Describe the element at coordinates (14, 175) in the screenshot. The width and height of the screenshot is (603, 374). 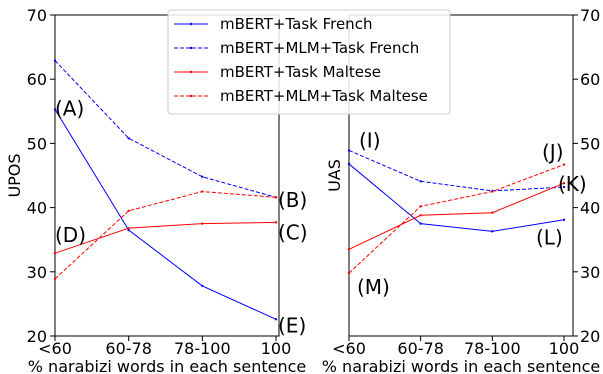
I see `y-axis-label: UPOS` at that location.